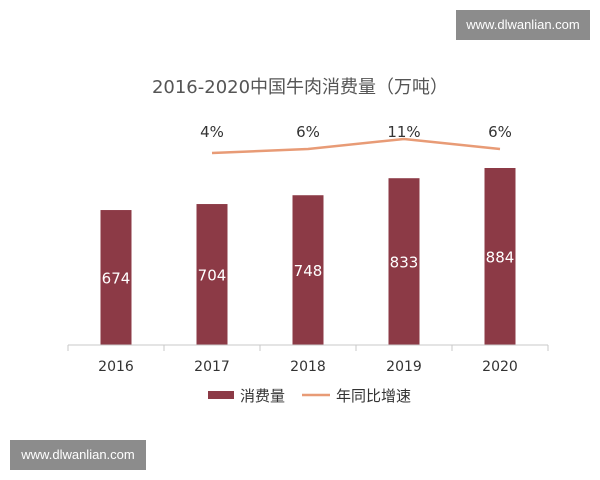  I want to click on growth-line-group: 4% 6% 11% 6%, so click(356, 139).